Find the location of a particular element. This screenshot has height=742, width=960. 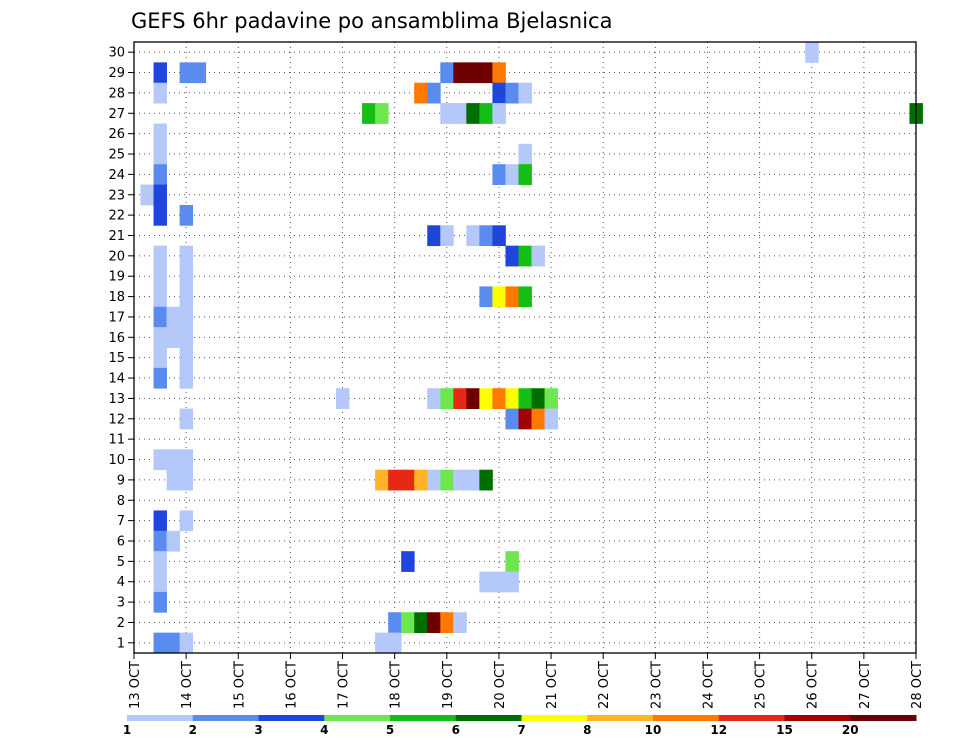

y-tick-label: 18 is located at coordinates (116, 297).